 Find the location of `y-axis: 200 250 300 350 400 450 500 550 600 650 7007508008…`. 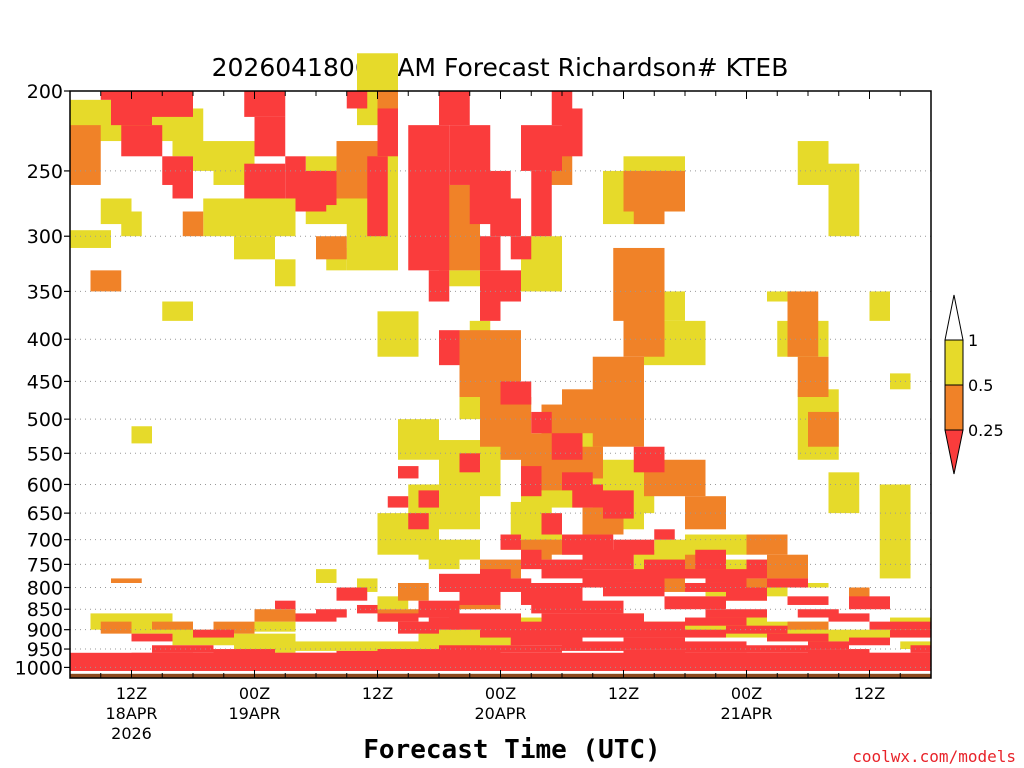

y-axis: 200 250 300 350 400 450 500 550 600 650 7007508008… is located at coordinates (42, 380).